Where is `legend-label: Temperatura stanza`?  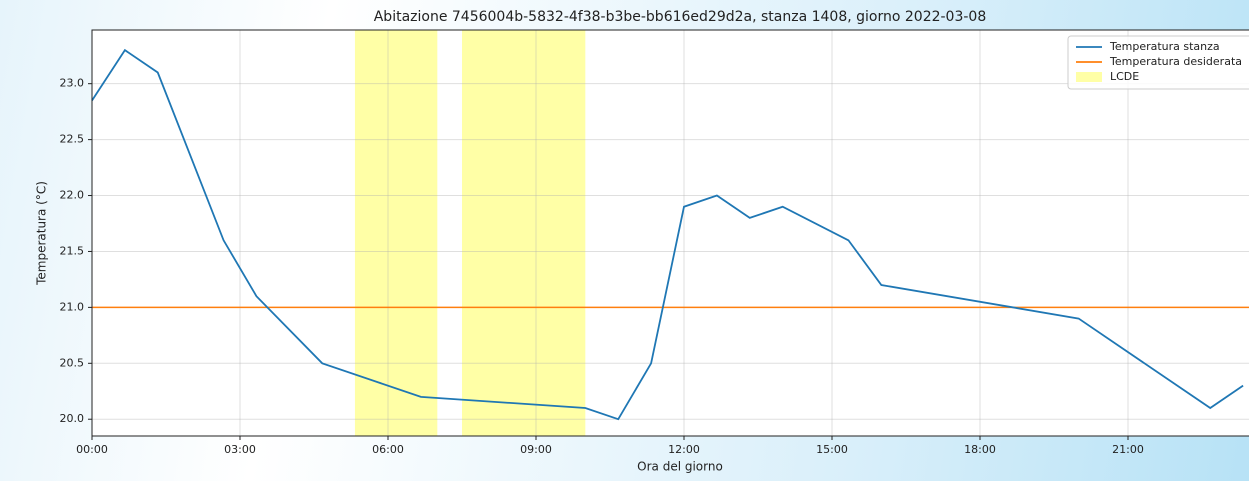 legend-label: Temperatura stanza is located at coordinates (1164, 46).